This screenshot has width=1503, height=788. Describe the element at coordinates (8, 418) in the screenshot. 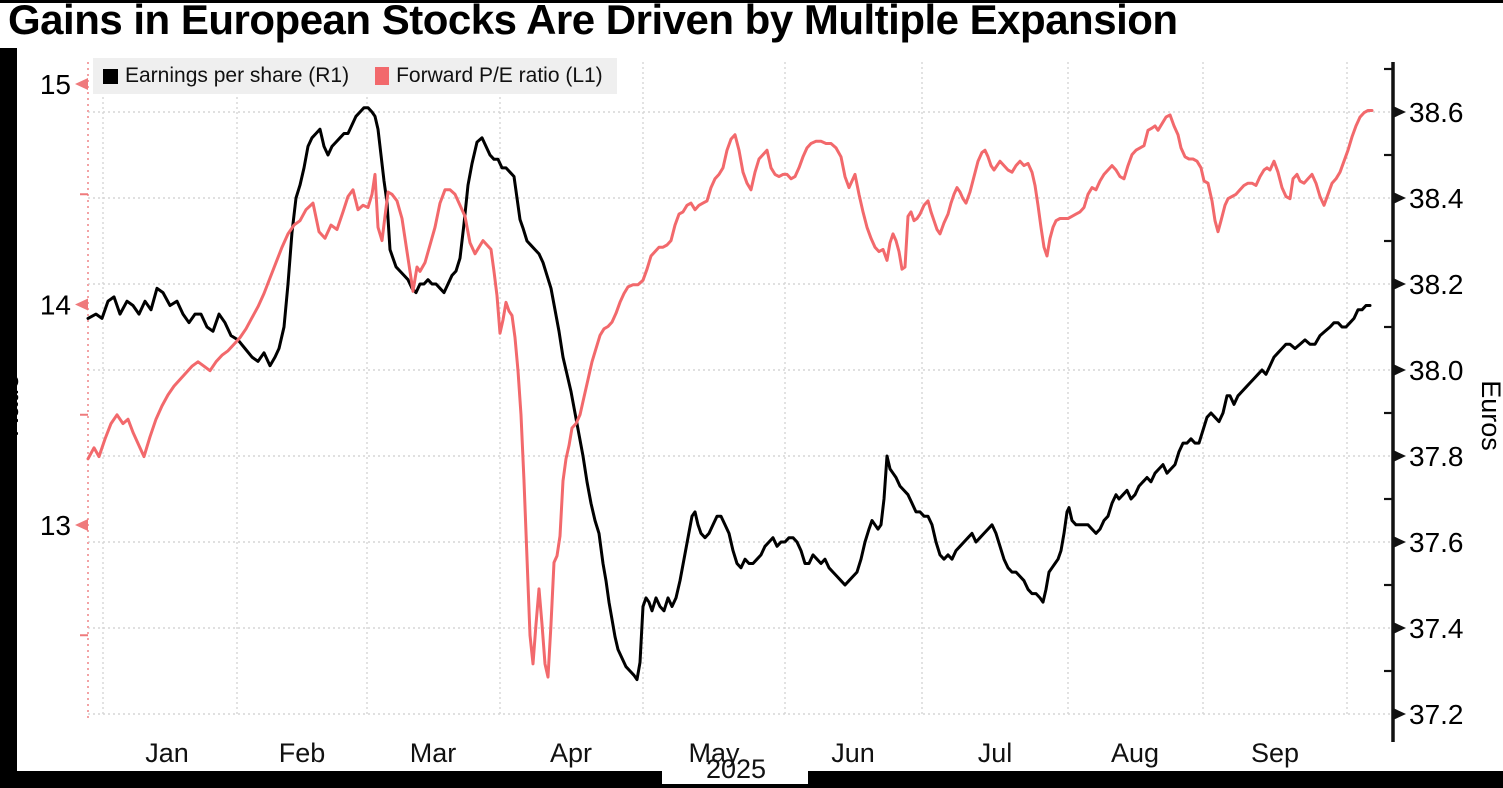

I see `letterbox-left` at that location.